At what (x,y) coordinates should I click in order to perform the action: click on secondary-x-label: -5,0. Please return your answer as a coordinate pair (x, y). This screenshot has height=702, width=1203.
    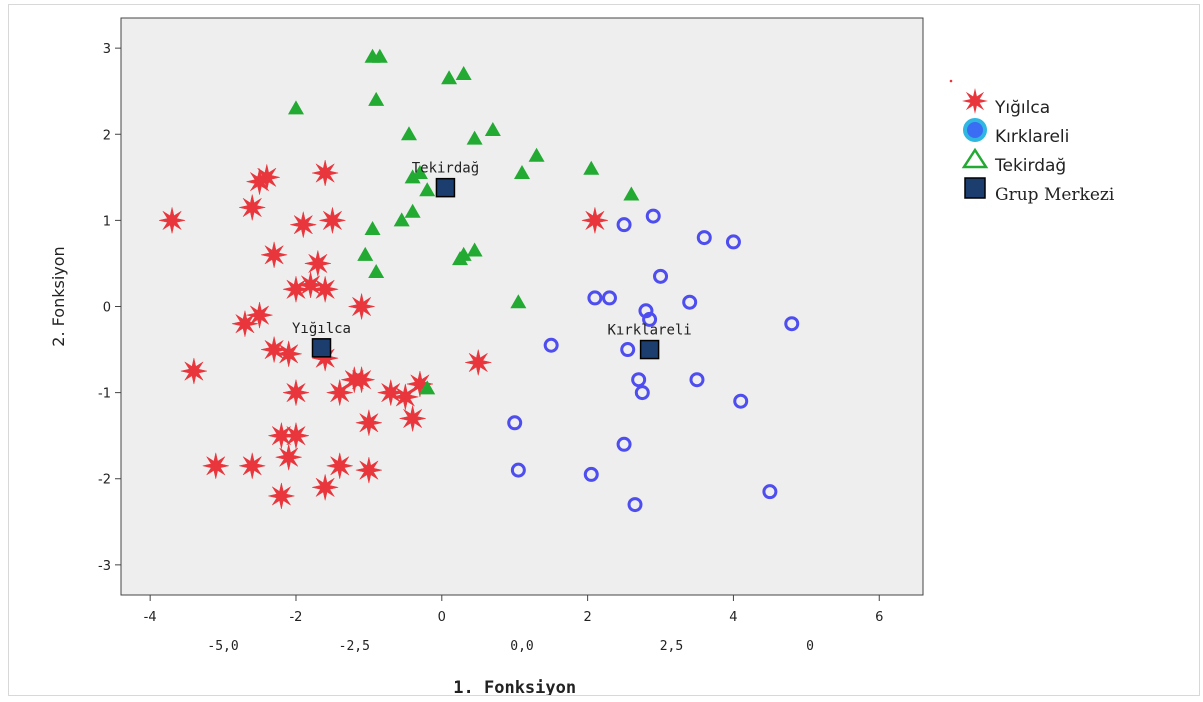
    Looking at the image, I should click on (222, 646).